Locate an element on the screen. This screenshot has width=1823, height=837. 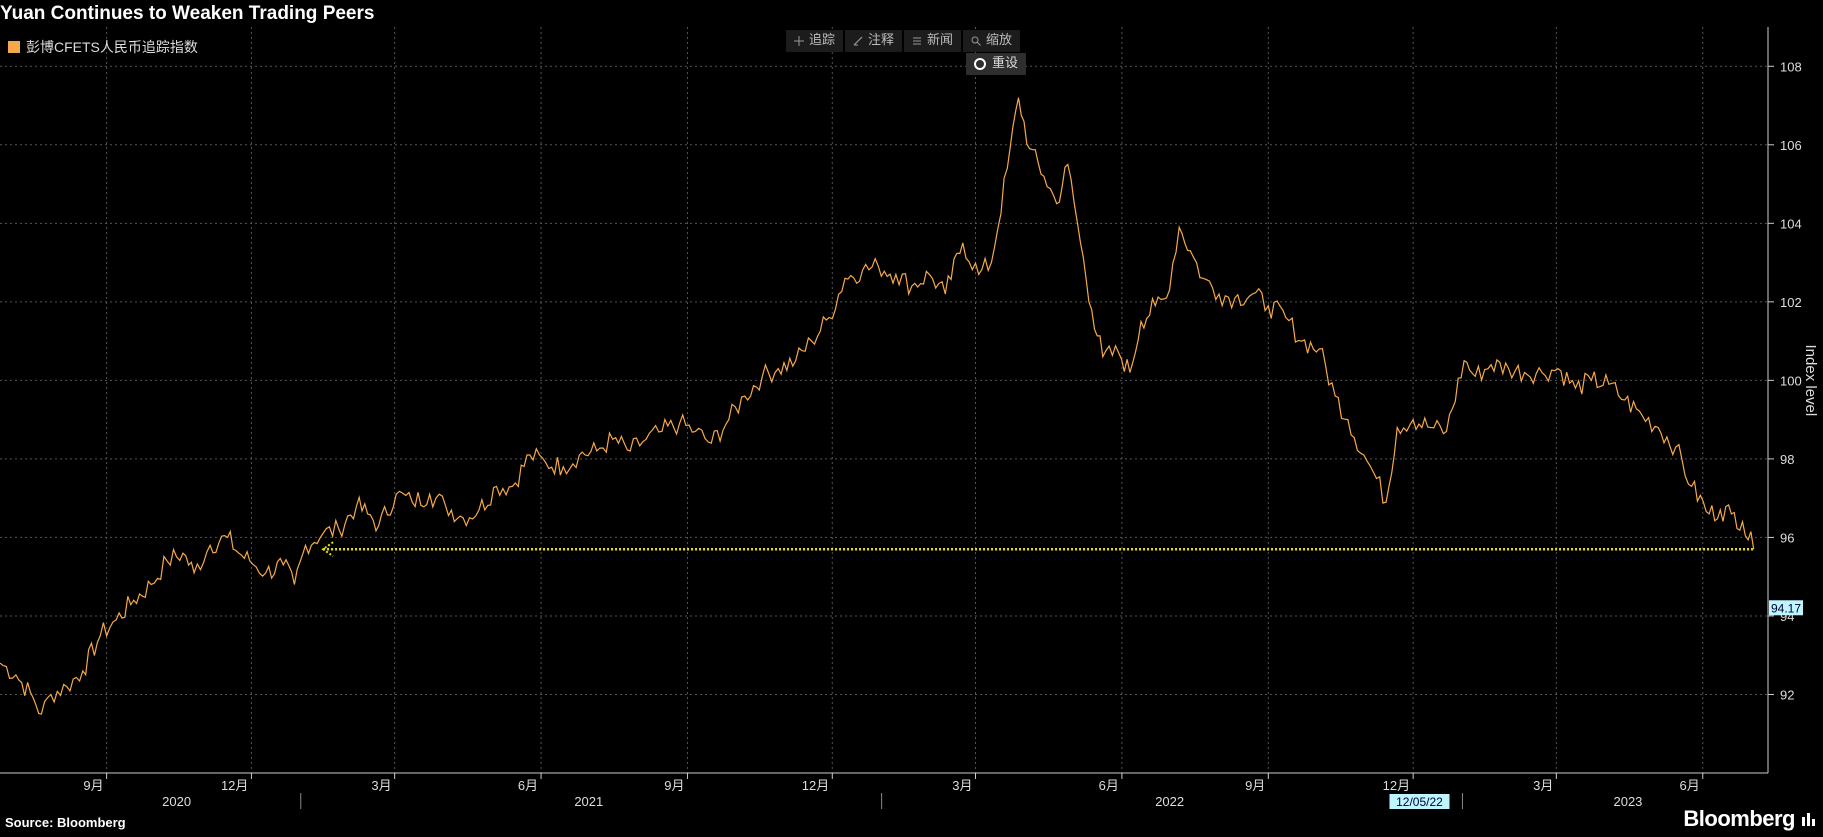
cursor-value-label: 94.17 is located at coordinates (1786, 608).